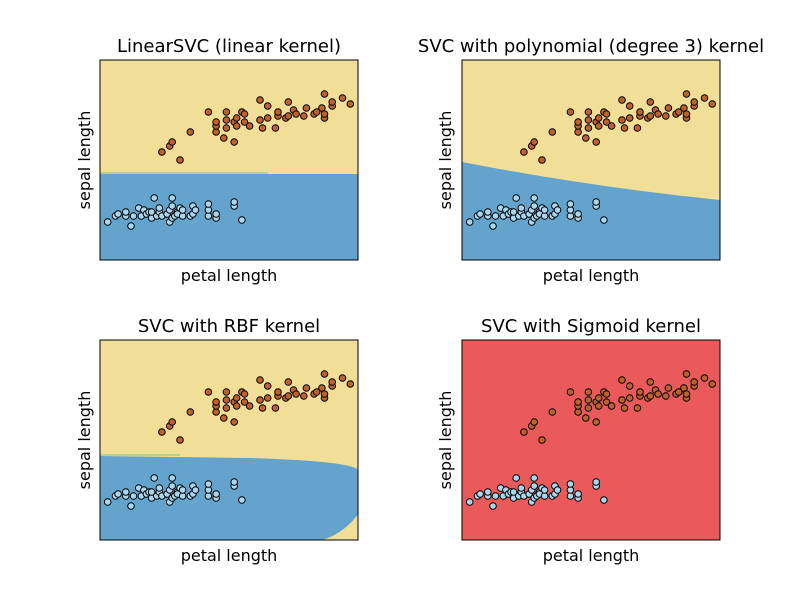 The width and height of the screenshot is (800, 604). I want to click on panel-title: LinearSVC (linear kernel), so click(229, 46).